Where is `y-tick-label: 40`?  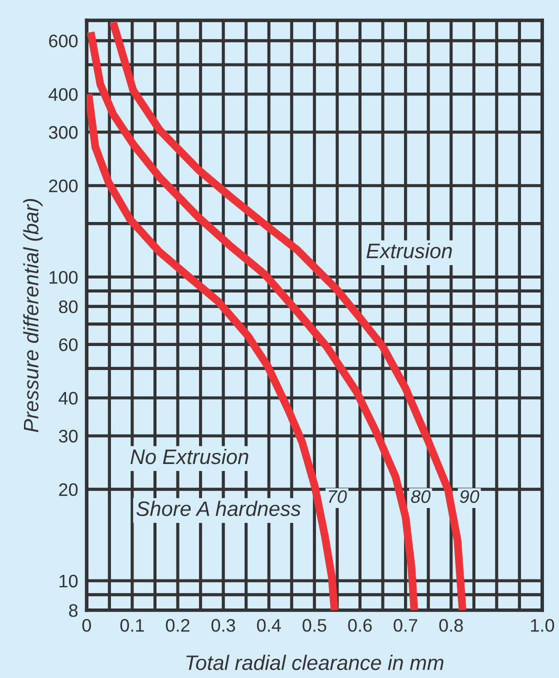 y-tick-label: 40 is located at coordinates (68, 398).